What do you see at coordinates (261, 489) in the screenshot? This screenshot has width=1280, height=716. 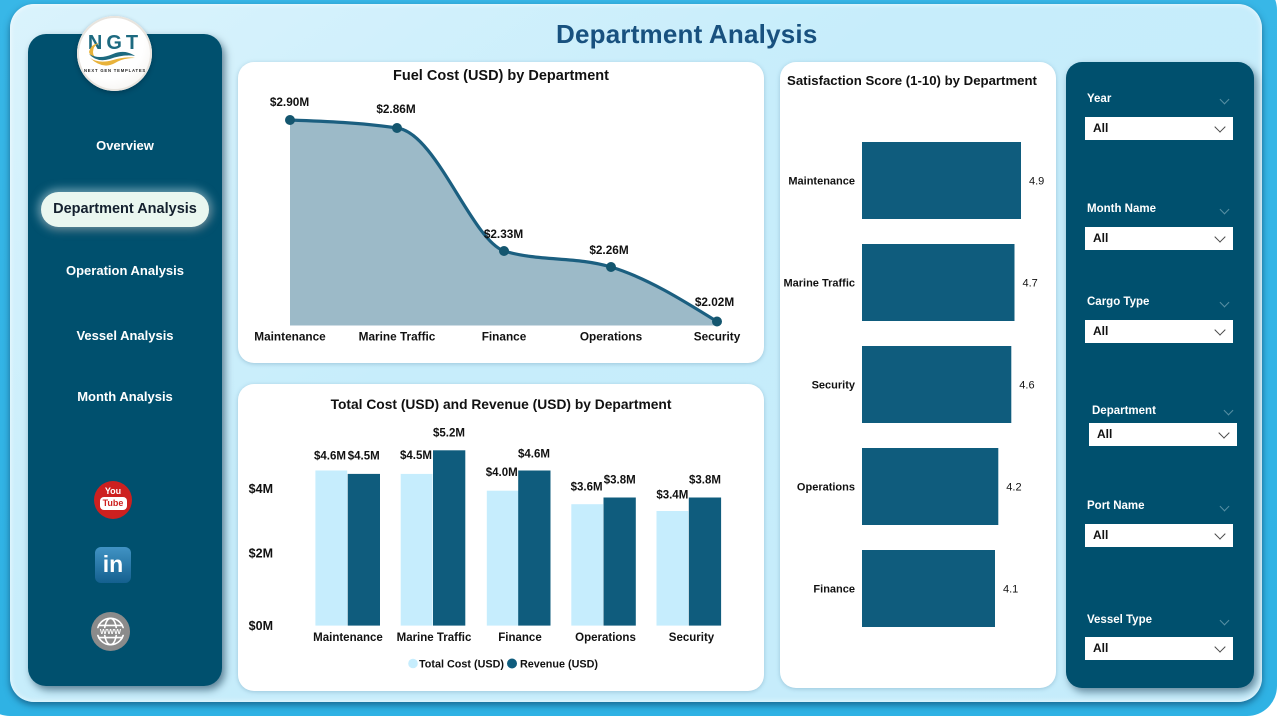 I see `svg-text: $4M` at bounding box center [261, 489].